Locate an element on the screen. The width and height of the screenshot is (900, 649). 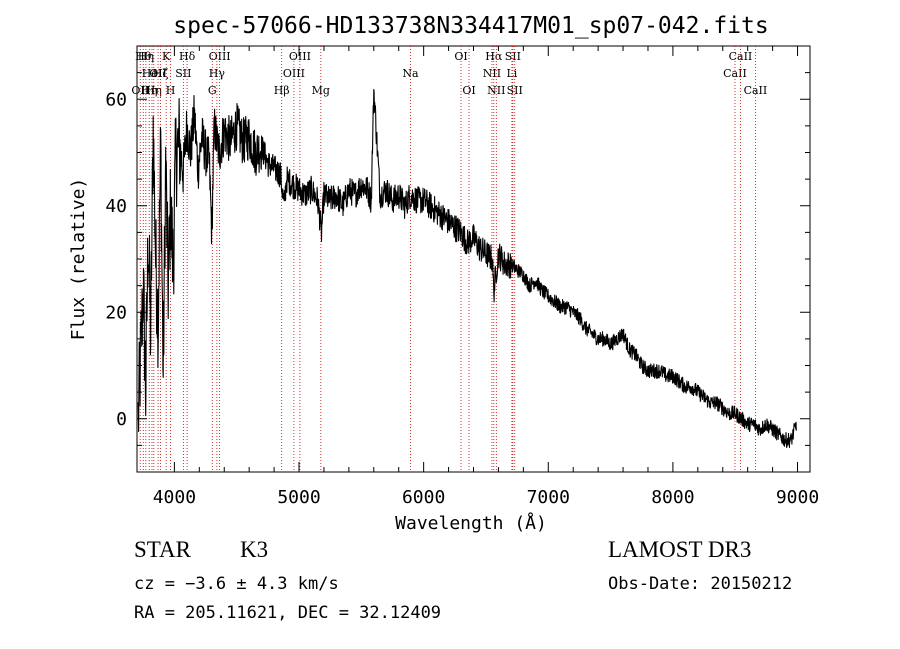
spectral-line-label: K is located at coordinates (166, 56).